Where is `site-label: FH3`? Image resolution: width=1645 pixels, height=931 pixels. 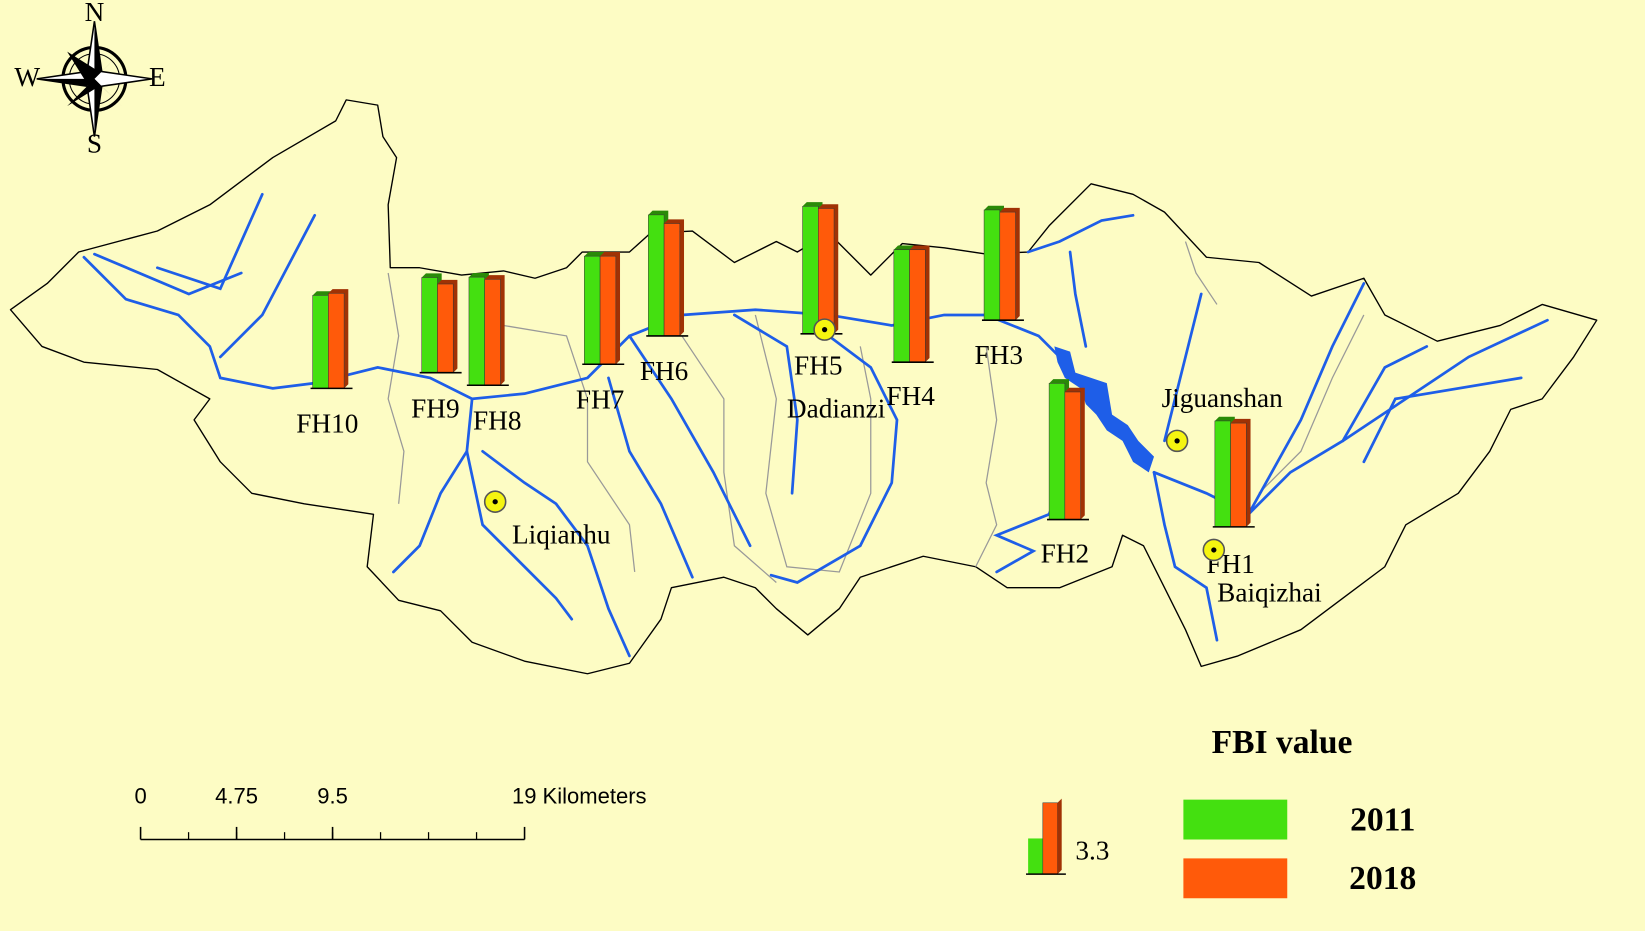 site-label: FH3 is located at coordinates (999, 355).